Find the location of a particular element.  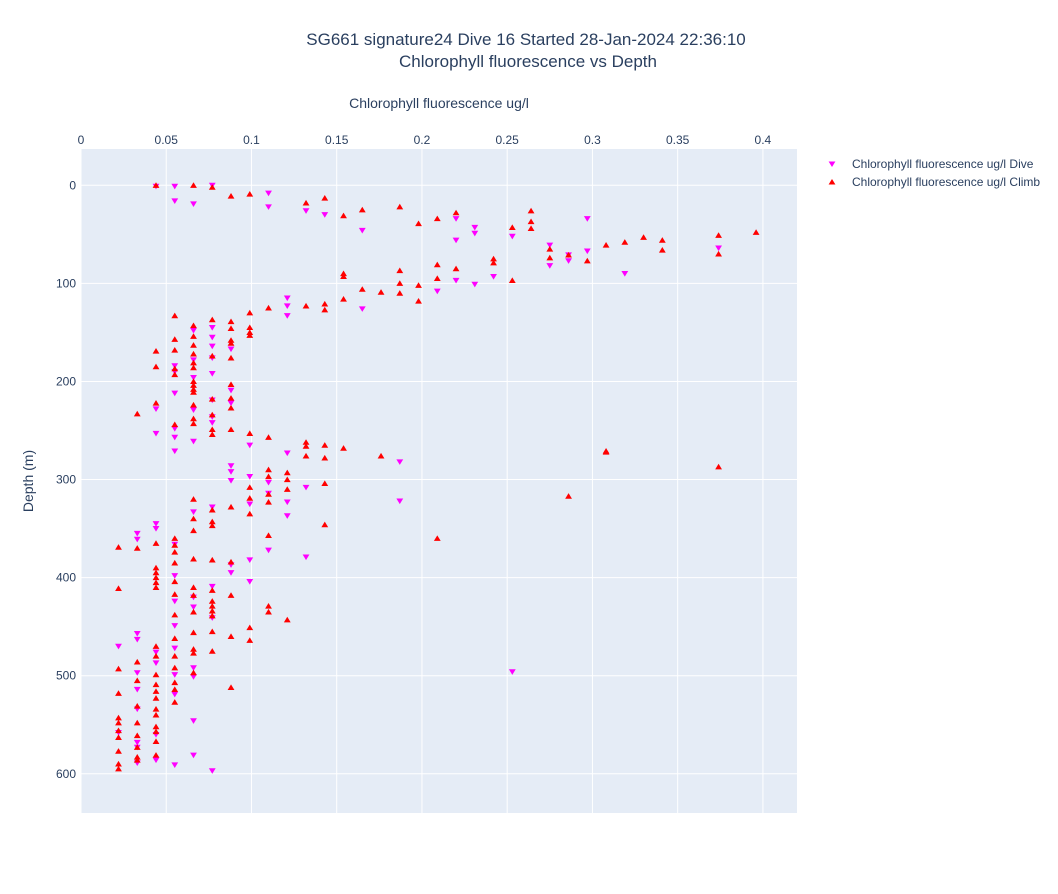

legend-item-dive: Chlorophyll fluorescence ug/l Dive is located at coordinates (931, 164).